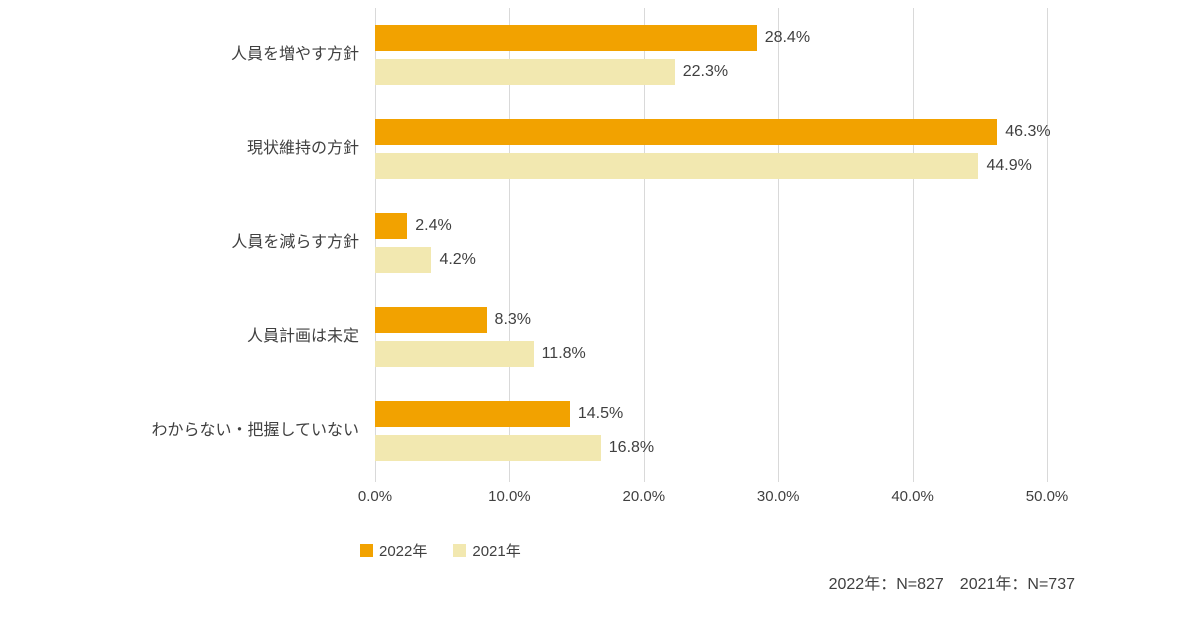 The image size is (1200, 630). What do you see at coordinates (403, 551) in the screenshot?
I see `legend-label: 2022年` at bounding box center [403, 551].